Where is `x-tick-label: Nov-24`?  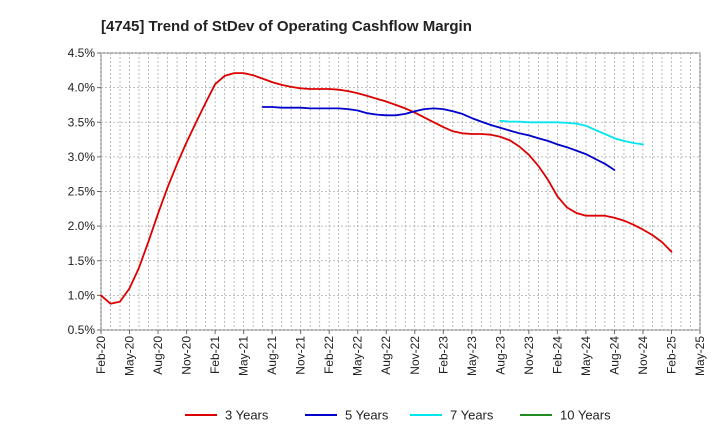
x-tick-label: Nov-24 is located at coordinates (643, 355).